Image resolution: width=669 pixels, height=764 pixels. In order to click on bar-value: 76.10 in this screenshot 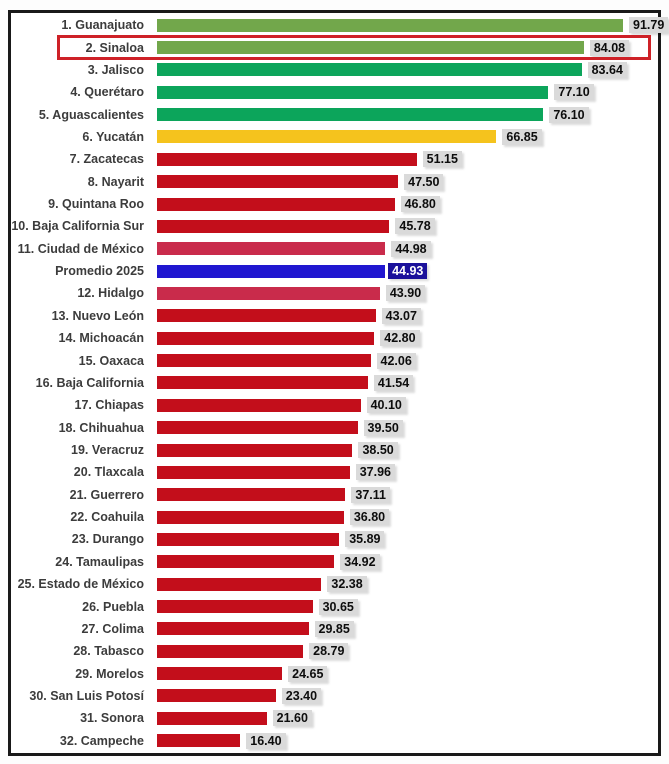, I will do `click(569, 114)`.